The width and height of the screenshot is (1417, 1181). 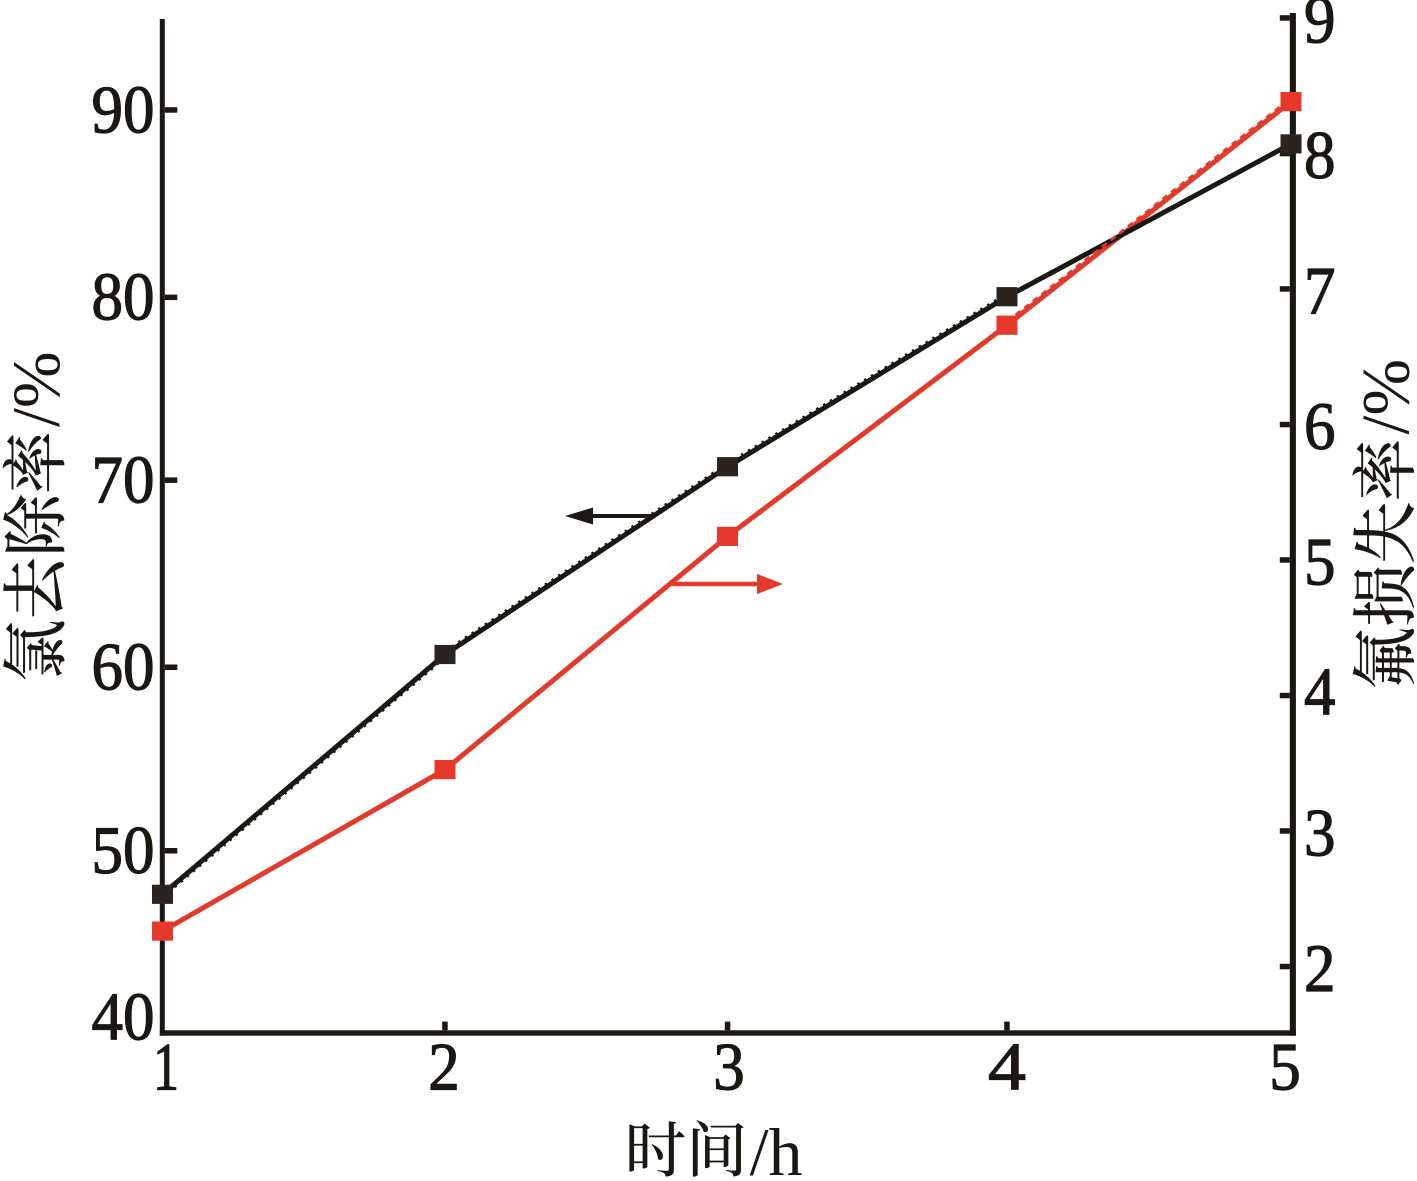 What do you see at coordinates (166, 1067) in the screenshot?
I see `svg-text: 1` at bounding box center [166, 1067].